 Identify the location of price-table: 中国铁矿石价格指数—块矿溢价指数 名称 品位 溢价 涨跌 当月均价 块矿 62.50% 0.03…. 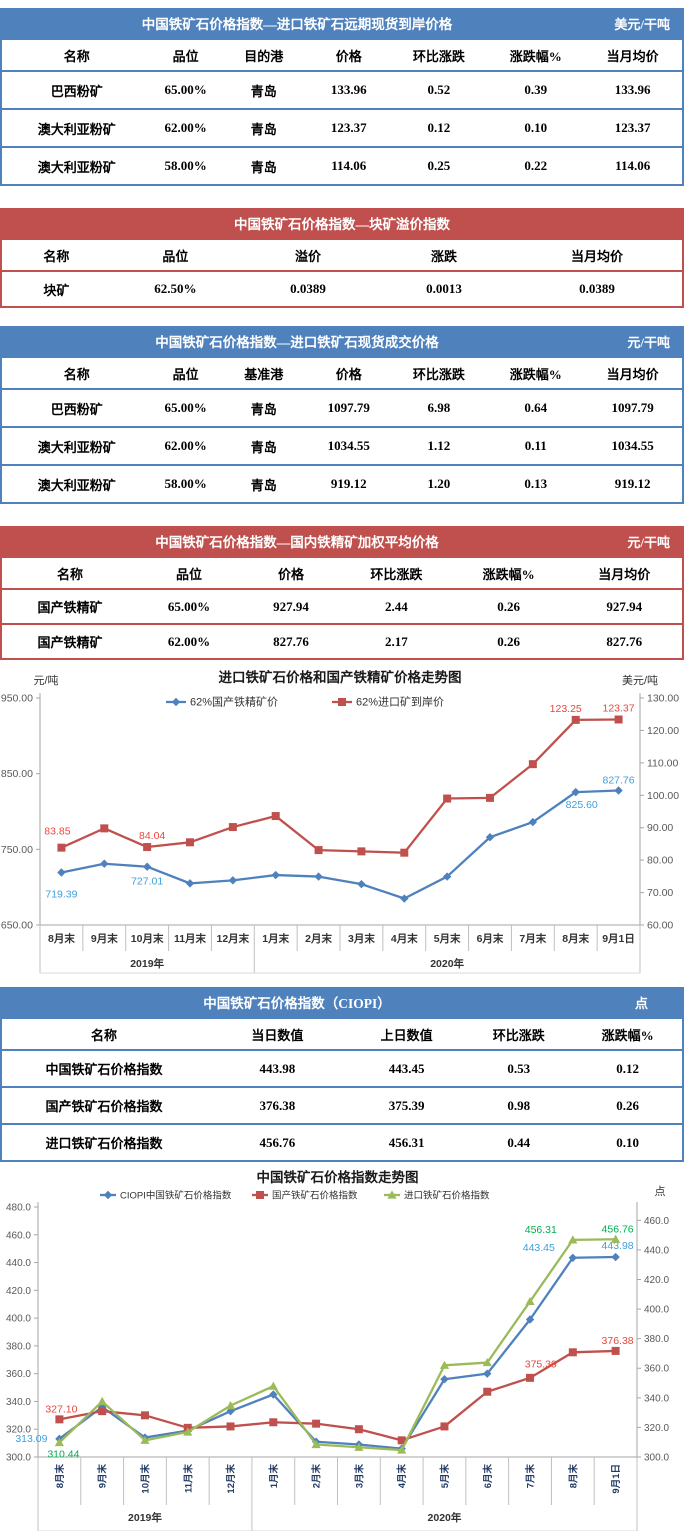
(342, 258).